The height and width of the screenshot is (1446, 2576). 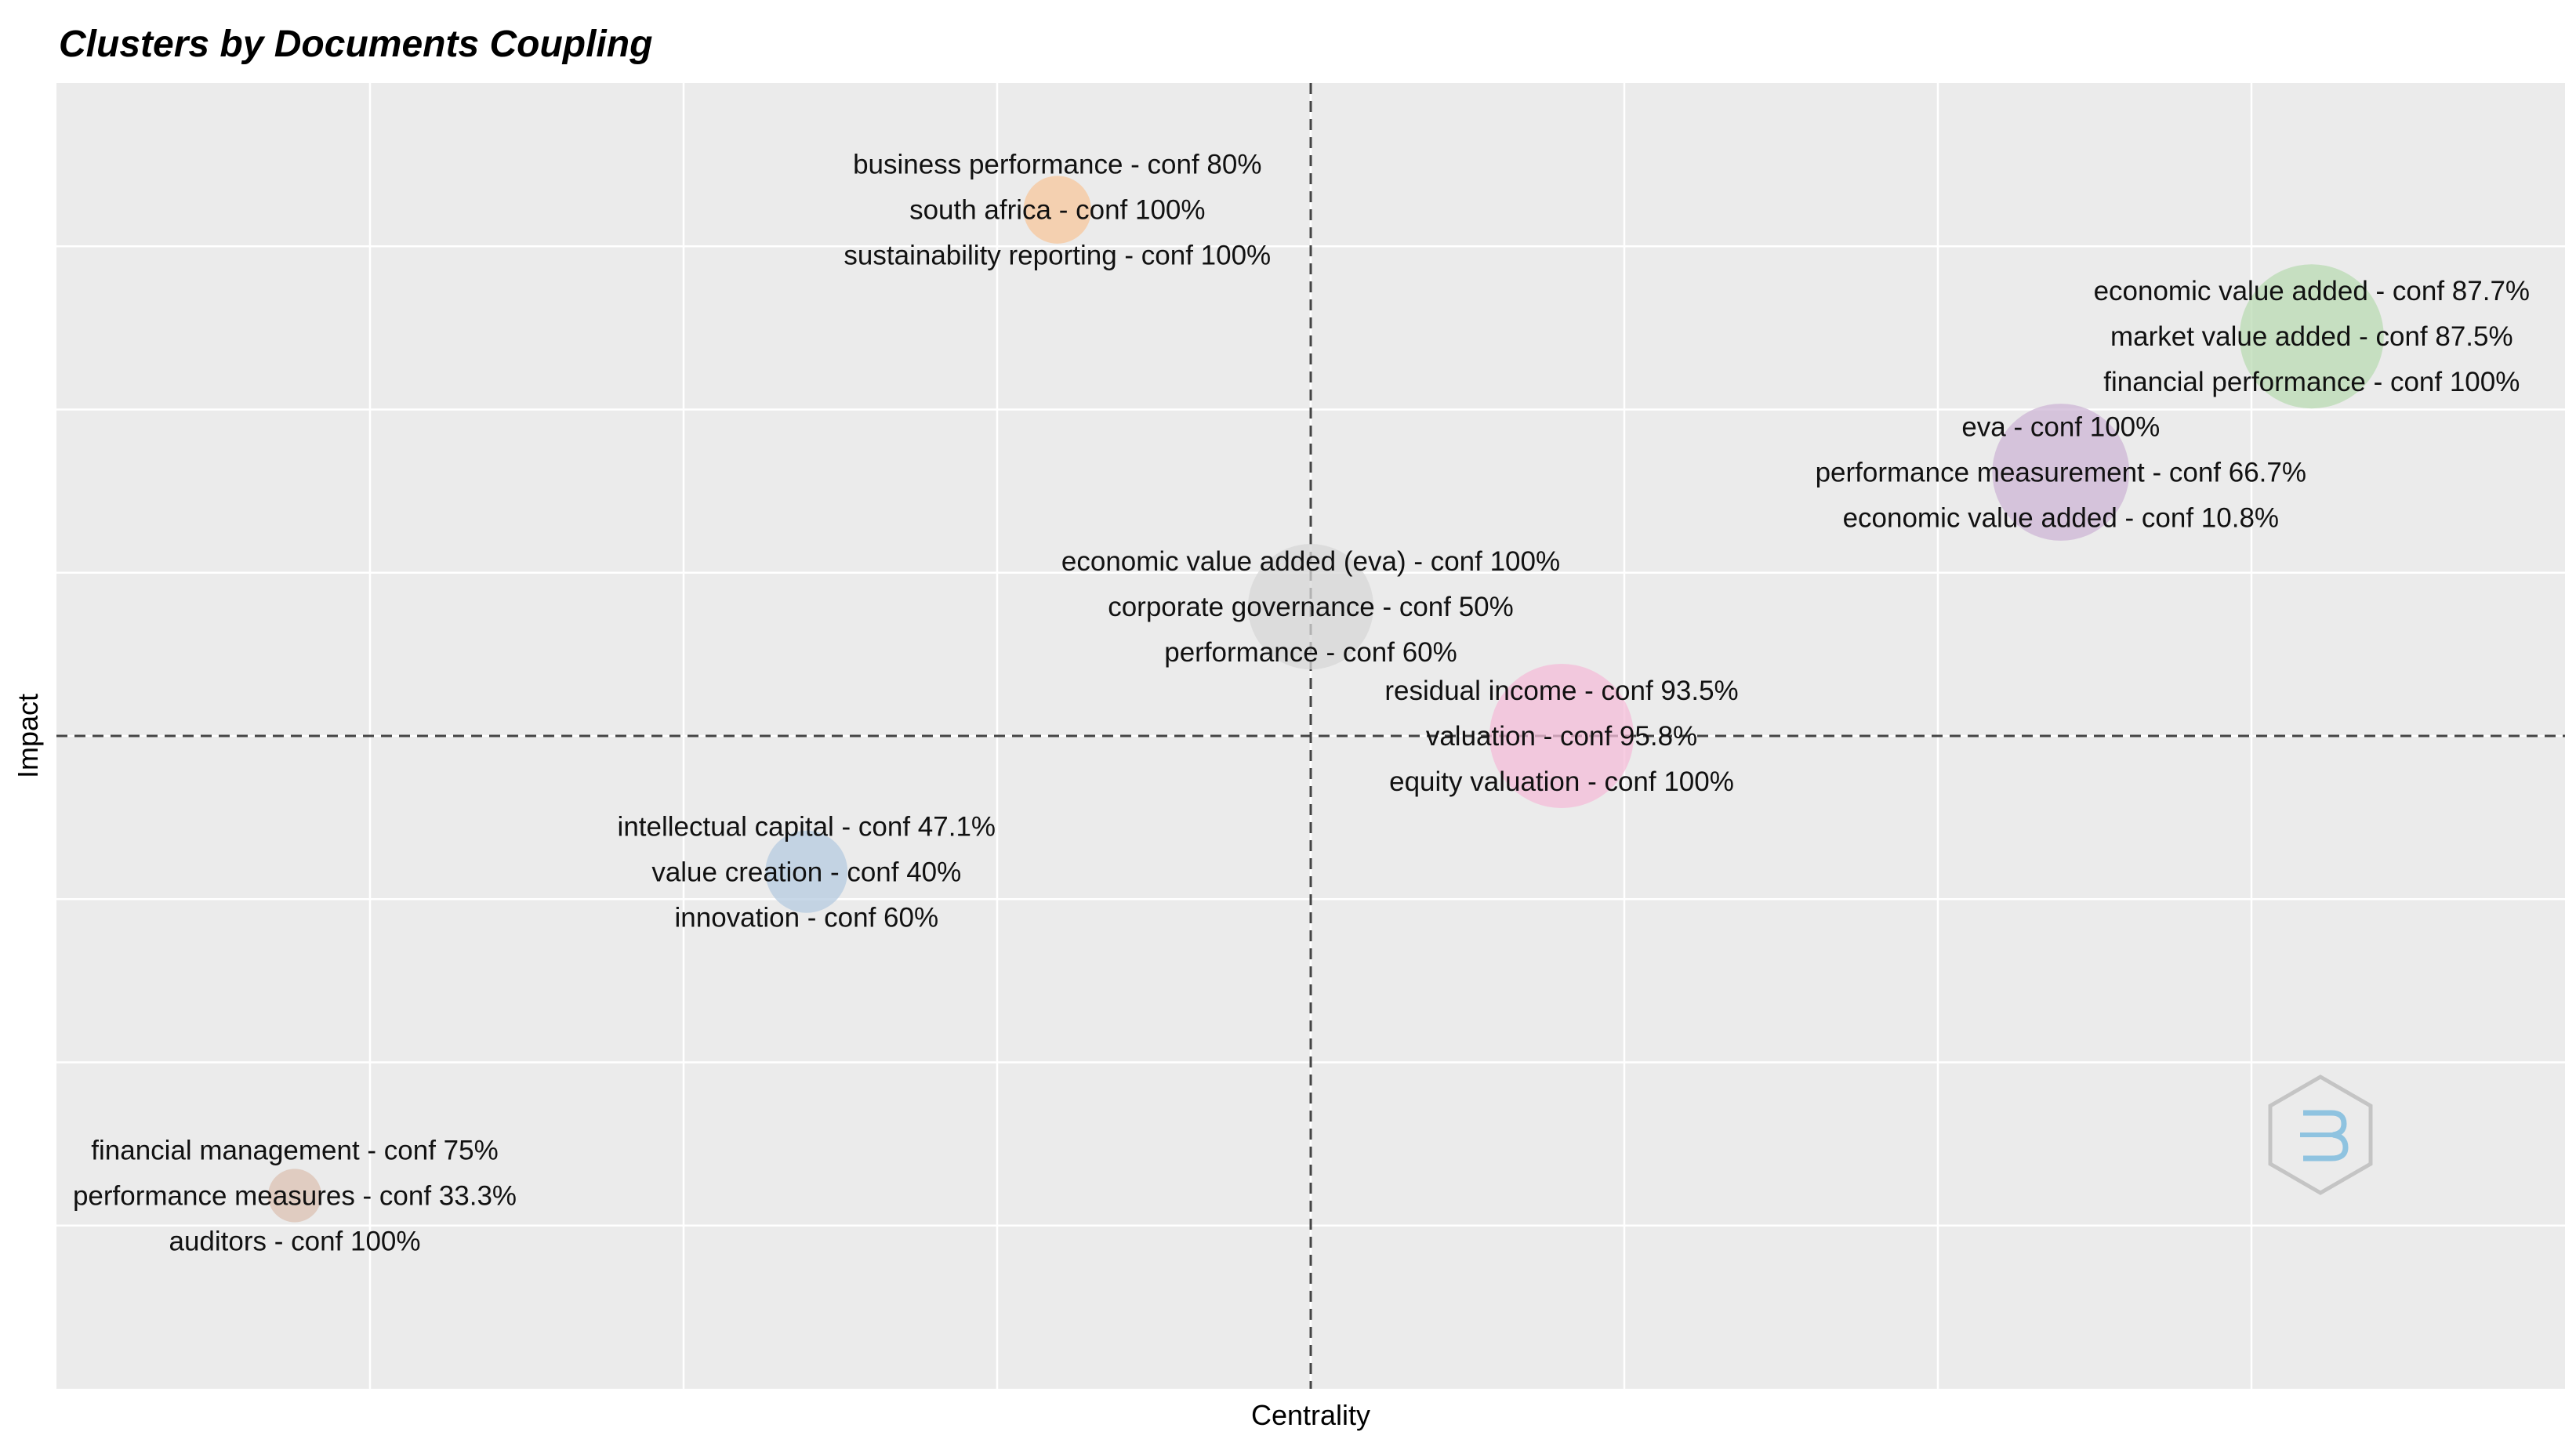 What do you see at coordinates (28, 736) in the screenshot?
I see `y-axis-label: Impact` at bounding box center [28, 736].